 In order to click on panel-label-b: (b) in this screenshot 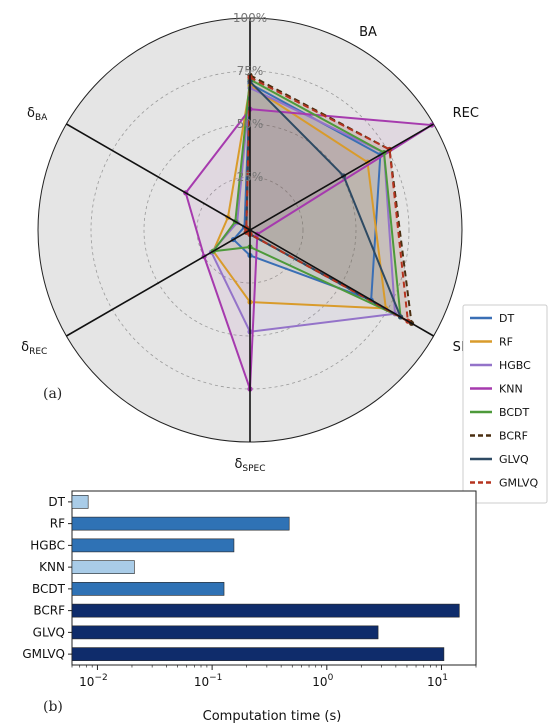, I will do `click(53, 707)`.